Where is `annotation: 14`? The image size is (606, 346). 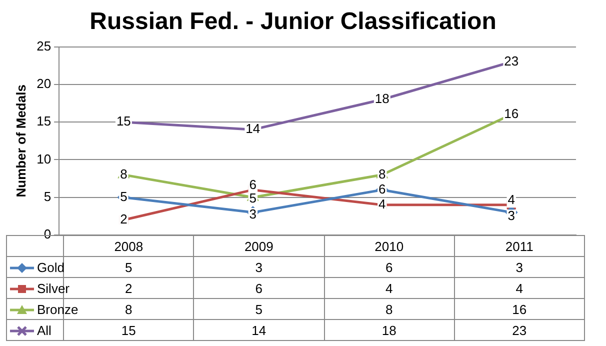 annotation: 14 is located at coordinates (253, 128).